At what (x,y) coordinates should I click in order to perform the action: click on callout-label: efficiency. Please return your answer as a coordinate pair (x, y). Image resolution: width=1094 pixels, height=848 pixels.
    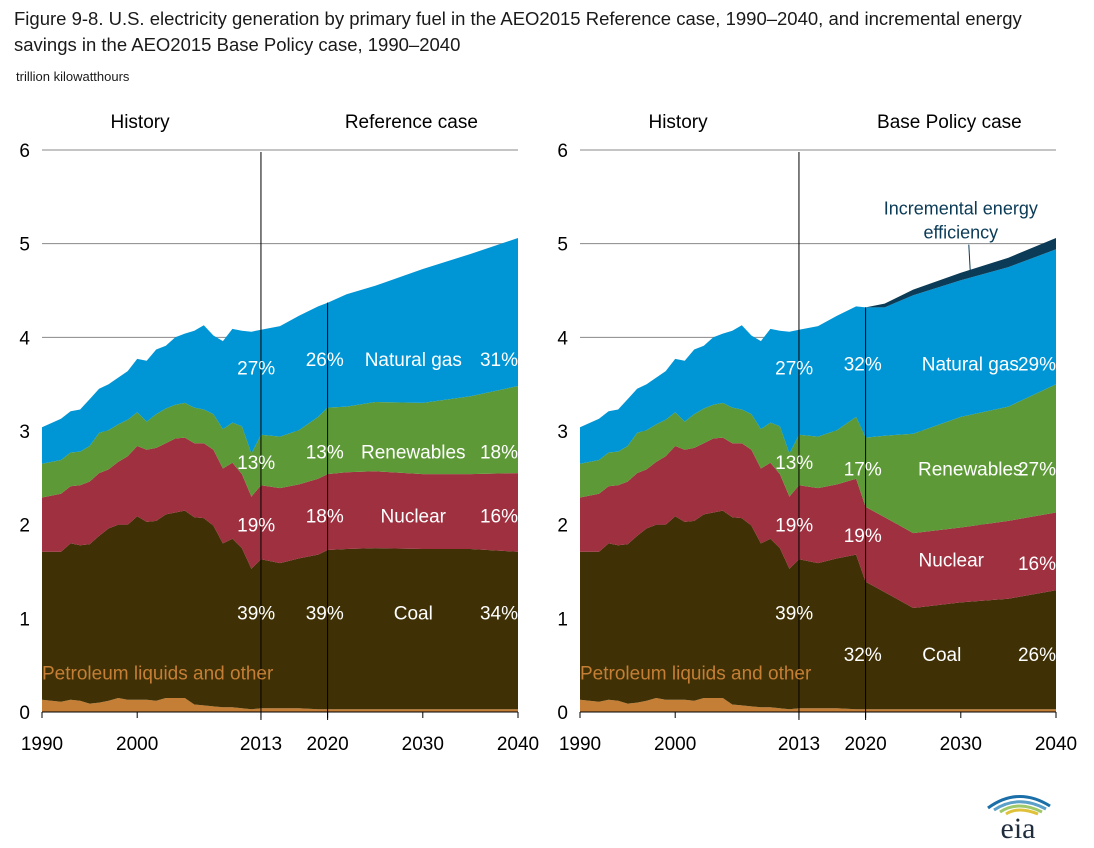
    Looking at the image, I should click on (960, 233).